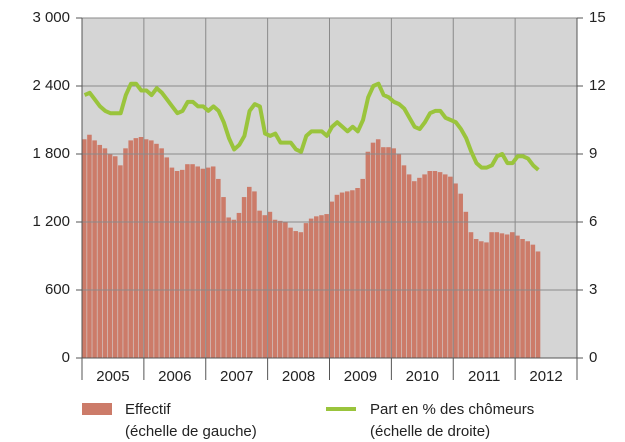 The image size is (625, 442). Describe the element at coordinates (236, 376) in the screenshot. I see `x-tick-label: 2007` at that location.